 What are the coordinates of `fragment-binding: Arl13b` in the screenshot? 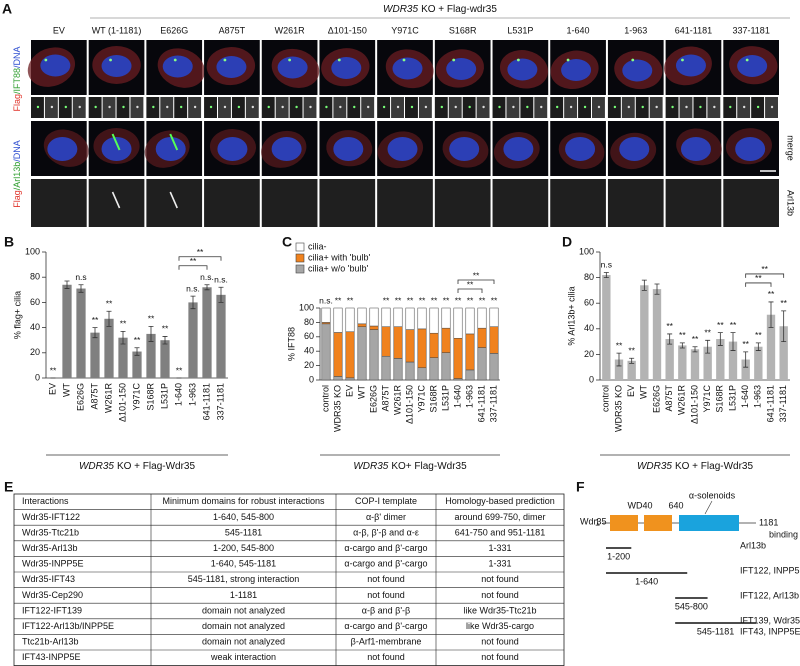 It's located at (753, 545).